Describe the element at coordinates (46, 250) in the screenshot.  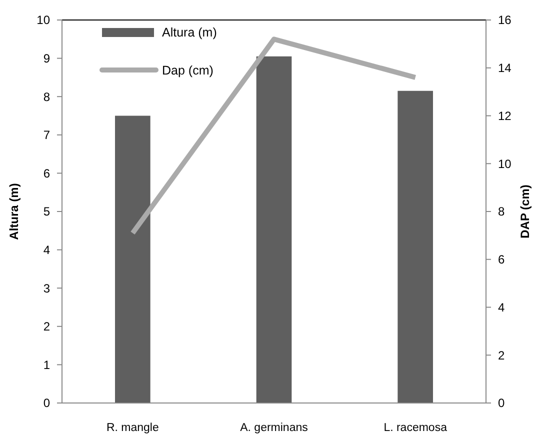
I see `y-tick-label: 4` at that location.